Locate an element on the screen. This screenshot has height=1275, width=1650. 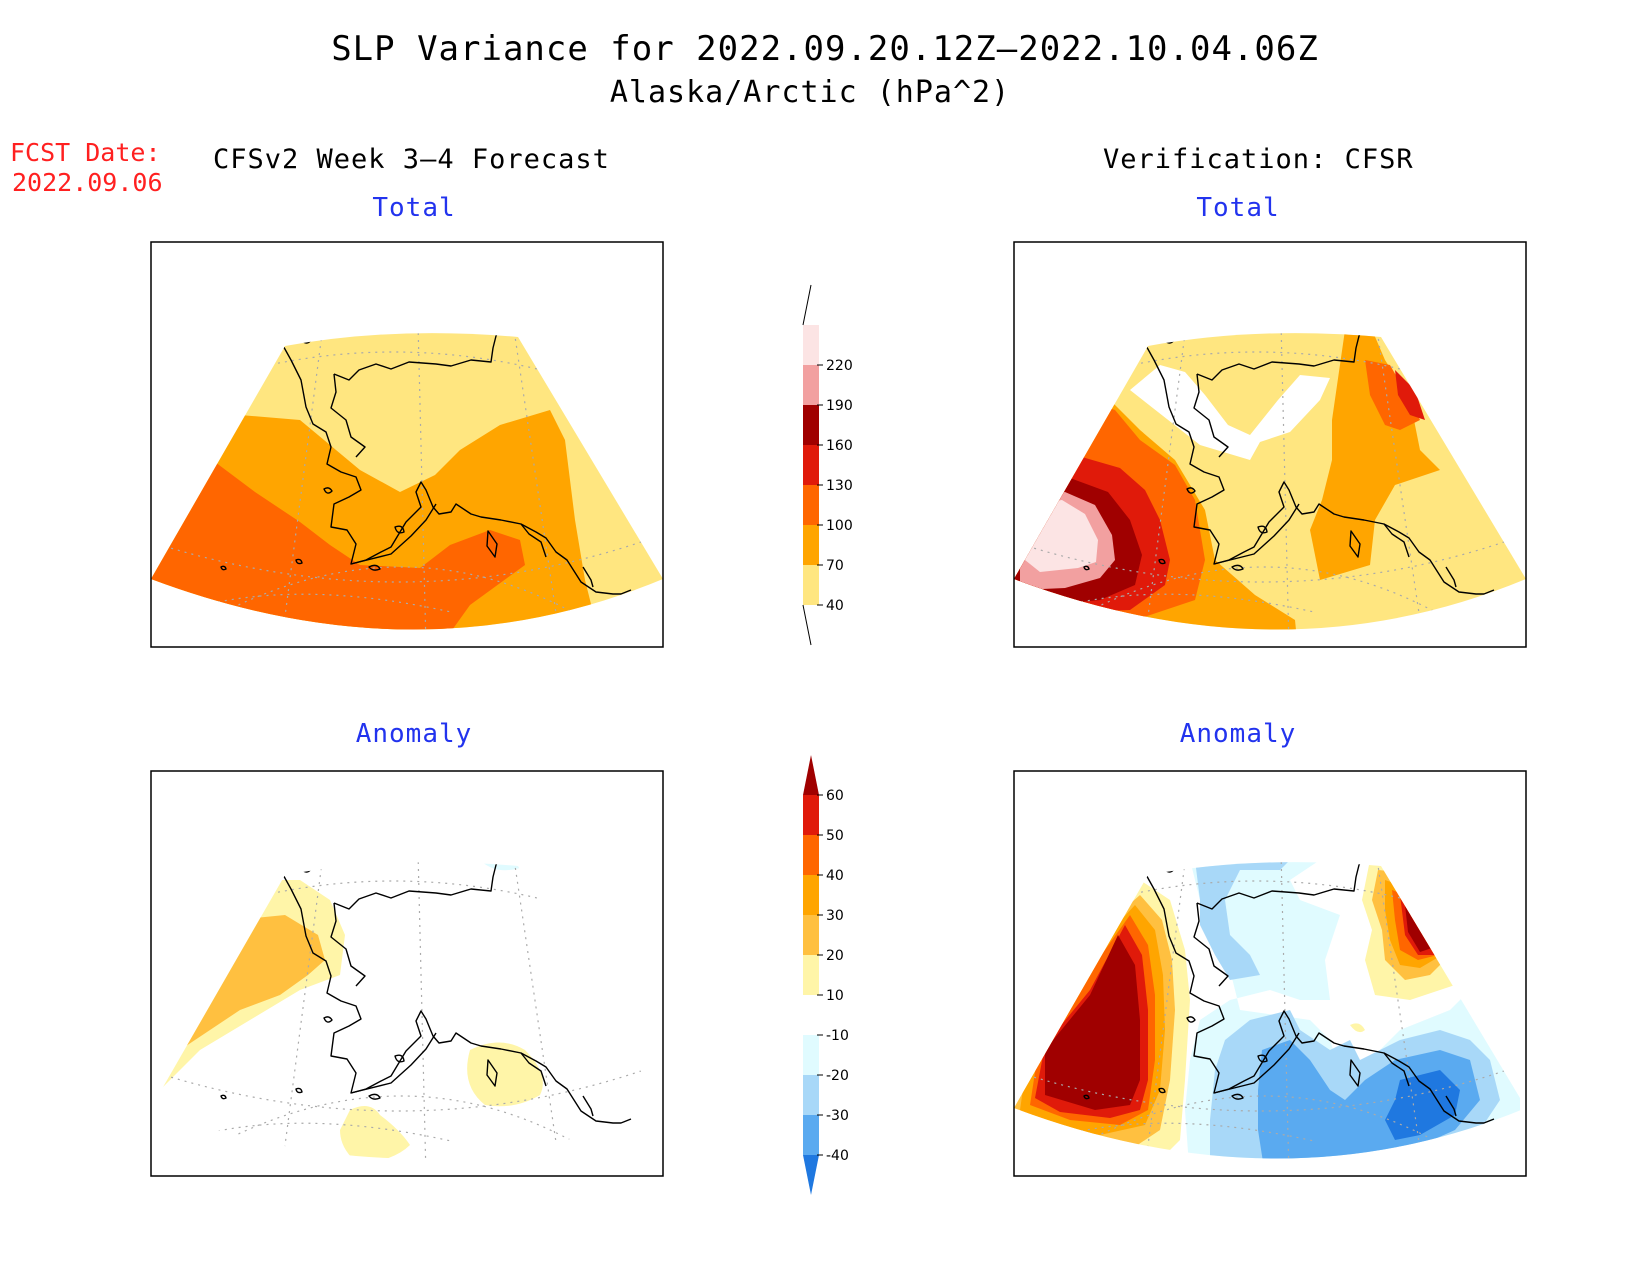
anomaly-colorbar-label: -20 is located at coordinates (837, 1076).